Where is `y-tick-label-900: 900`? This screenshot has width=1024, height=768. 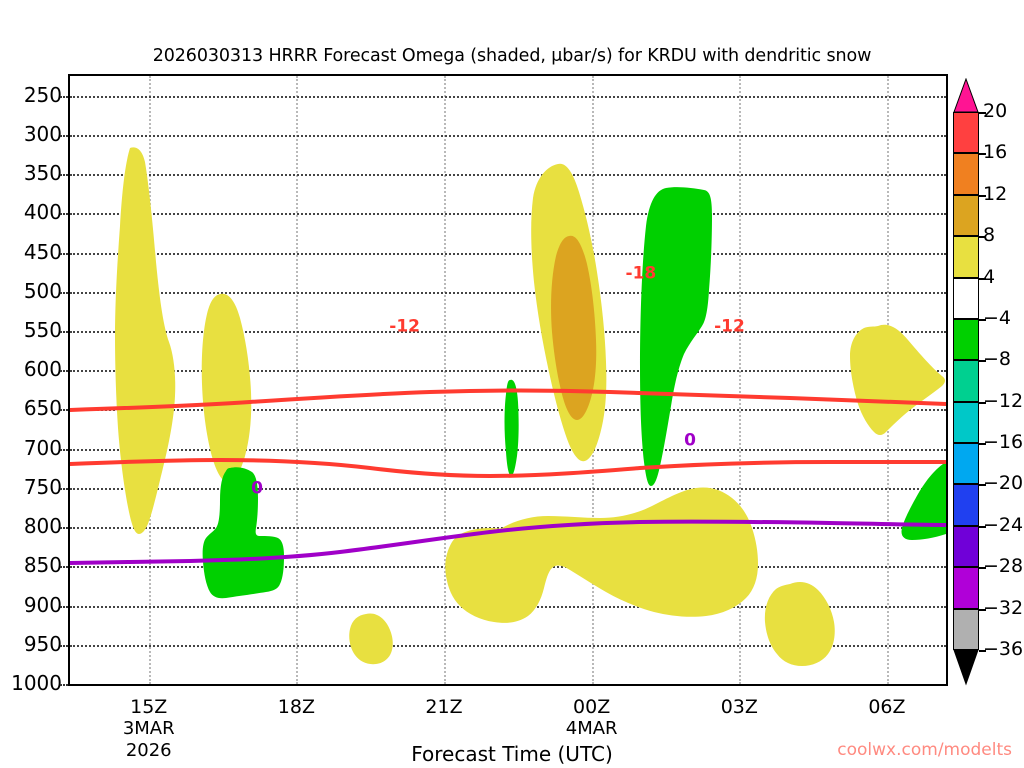 y-tick-label-900: 900 is located at coordinates (42, 604).